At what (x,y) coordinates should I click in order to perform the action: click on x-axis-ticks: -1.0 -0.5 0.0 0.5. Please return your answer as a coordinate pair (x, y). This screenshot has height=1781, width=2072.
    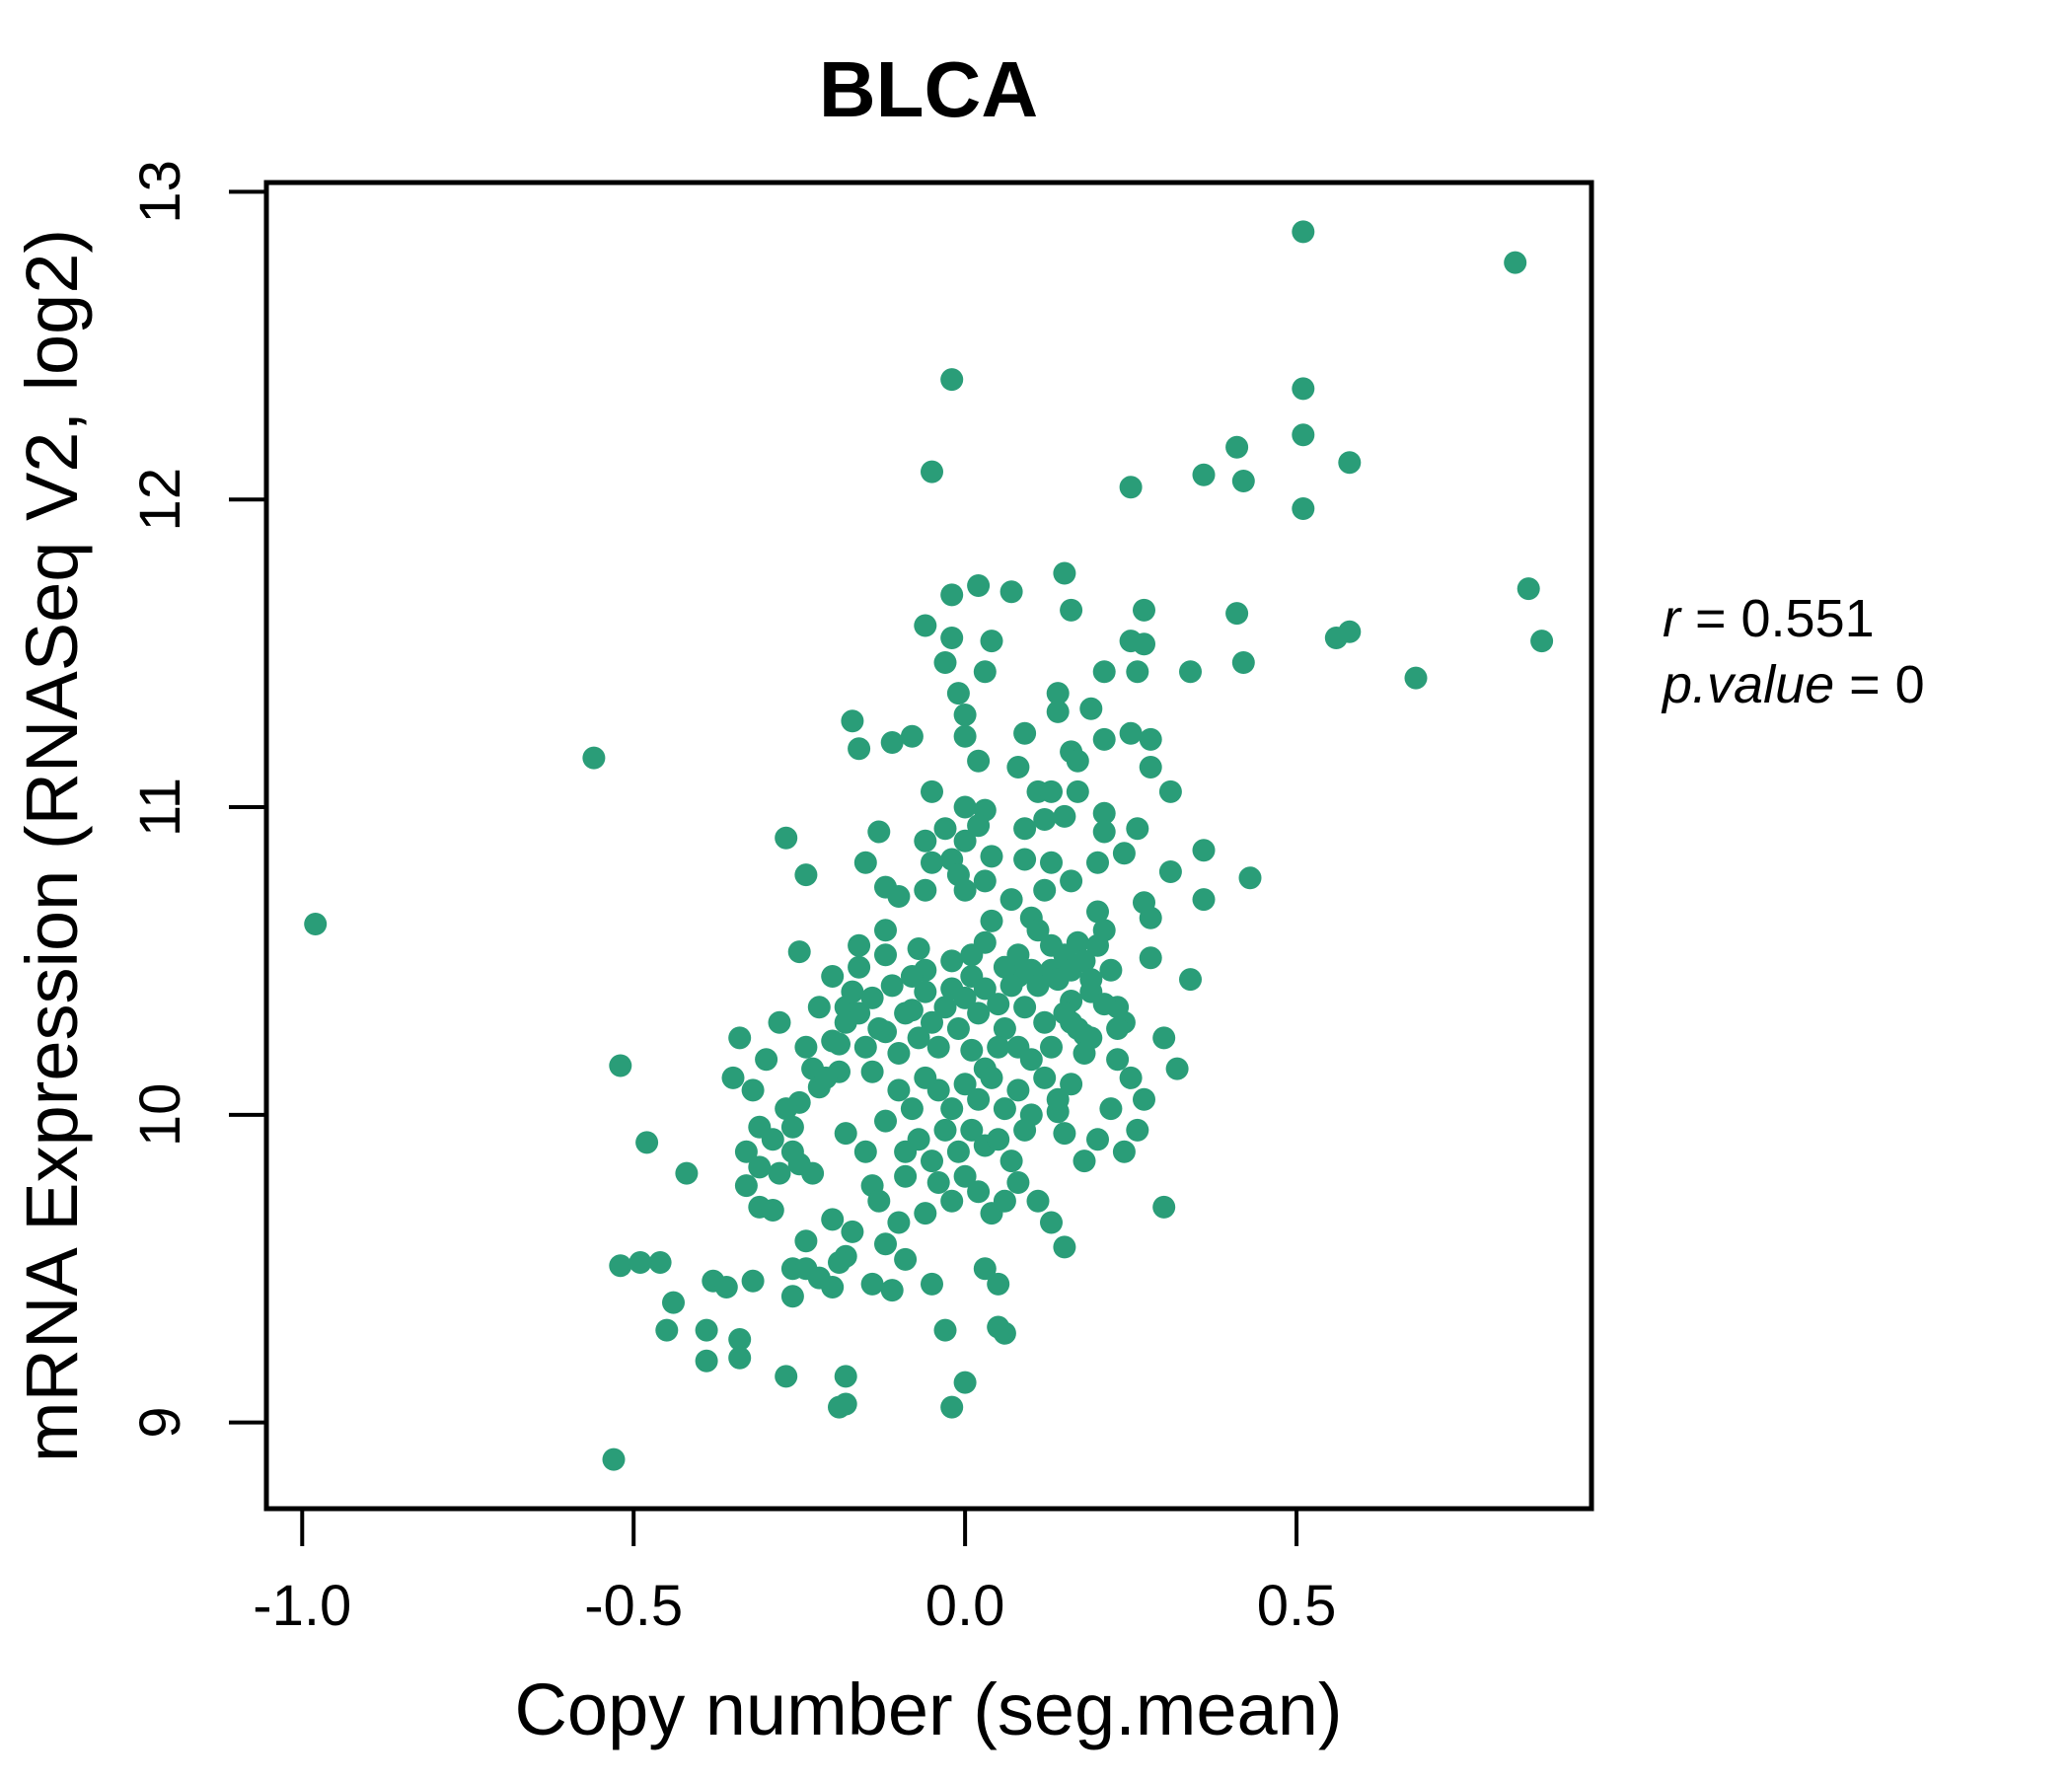
    Looking at the image, I should click on (795, 1573).